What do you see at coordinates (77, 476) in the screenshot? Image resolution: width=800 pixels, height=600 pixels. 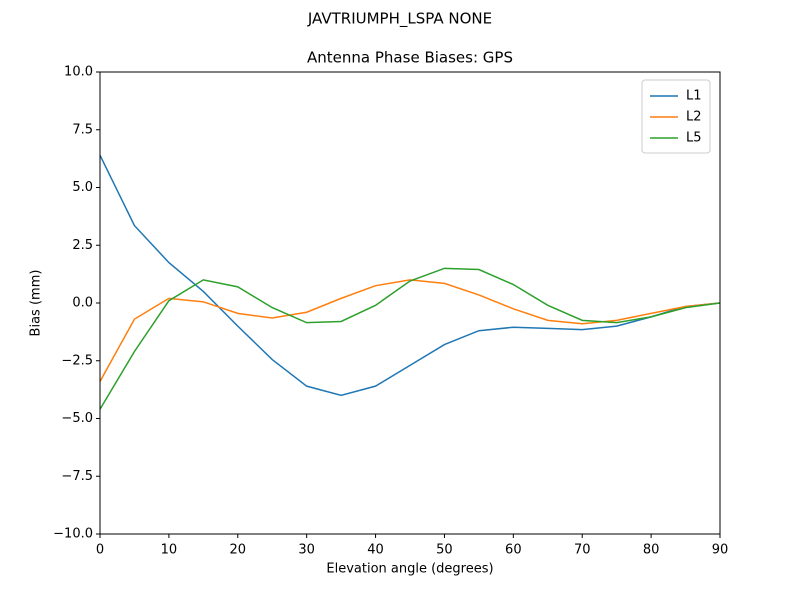 I see `y-tick-label: −7.5` at bounding box center [77, 476].